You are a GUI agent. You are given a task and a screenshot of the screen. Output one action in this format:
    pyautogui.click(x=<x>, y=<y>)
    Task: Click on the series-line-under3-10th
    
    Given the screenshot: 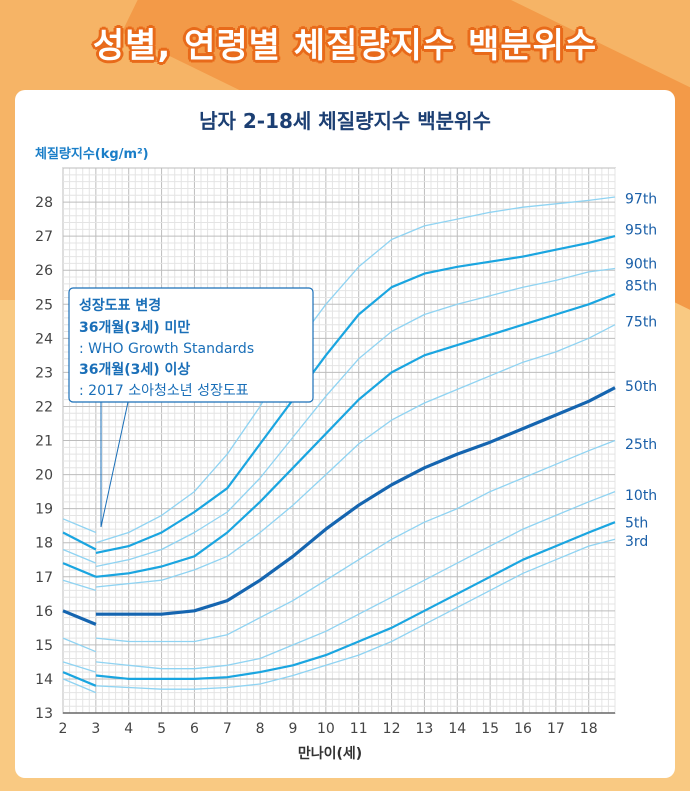 What is the action you would take?
    pyautogui.click(x=79, y=667)
    